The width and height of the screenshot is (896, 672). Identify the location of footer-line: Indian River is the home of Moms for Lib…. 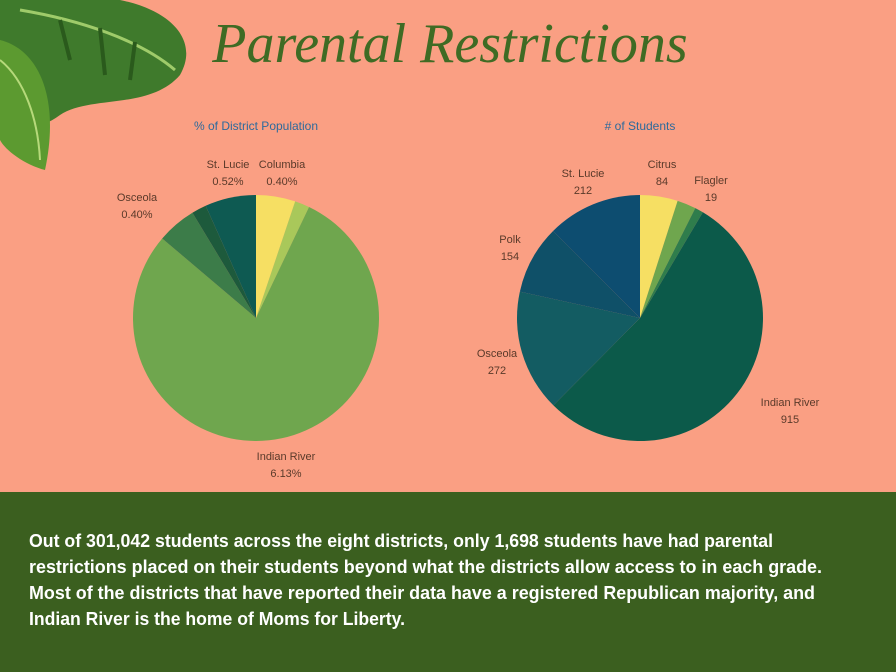
(217, 619).